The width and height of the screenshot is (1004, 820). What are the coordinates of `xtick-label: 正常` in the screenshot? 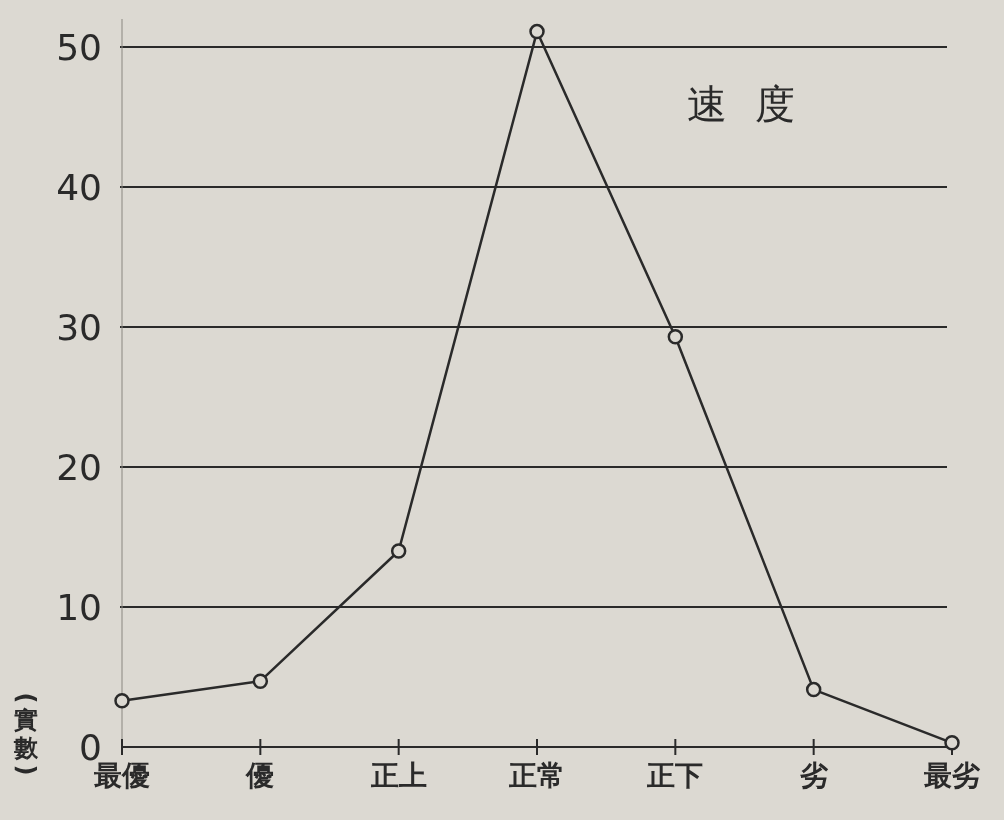 It's located at (537, 775).